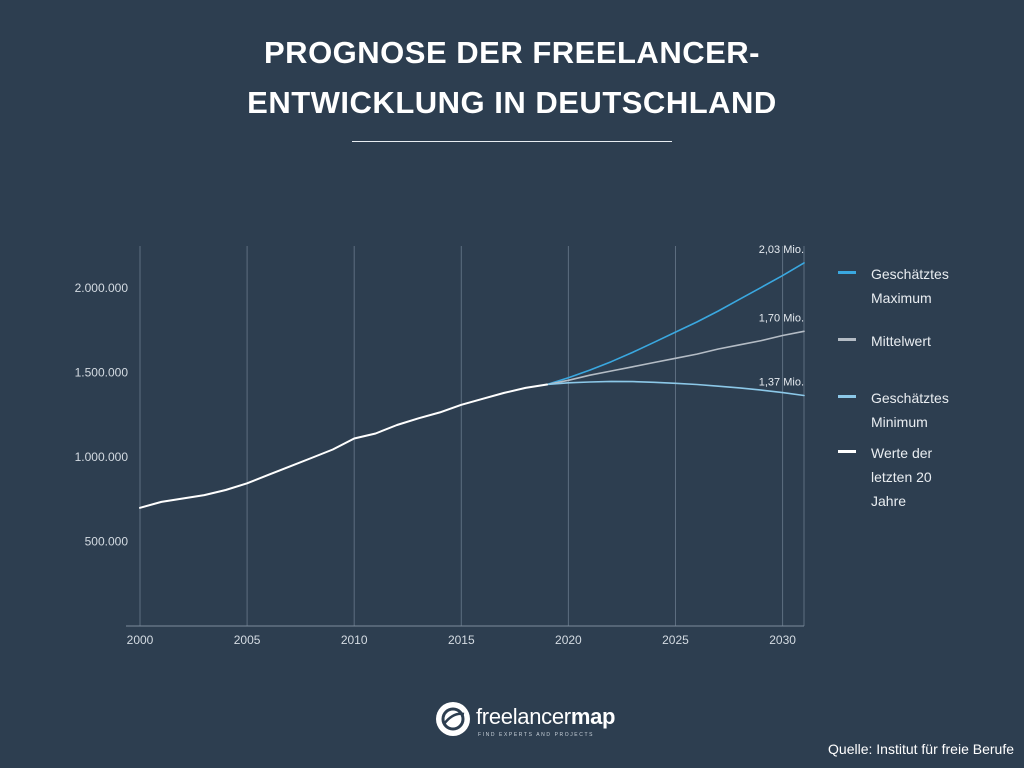 The height and width of the screenshot is (768, 1024). Describe the element at coordinates (512, 141) in the screenshot. I see `title-divider` at that location.